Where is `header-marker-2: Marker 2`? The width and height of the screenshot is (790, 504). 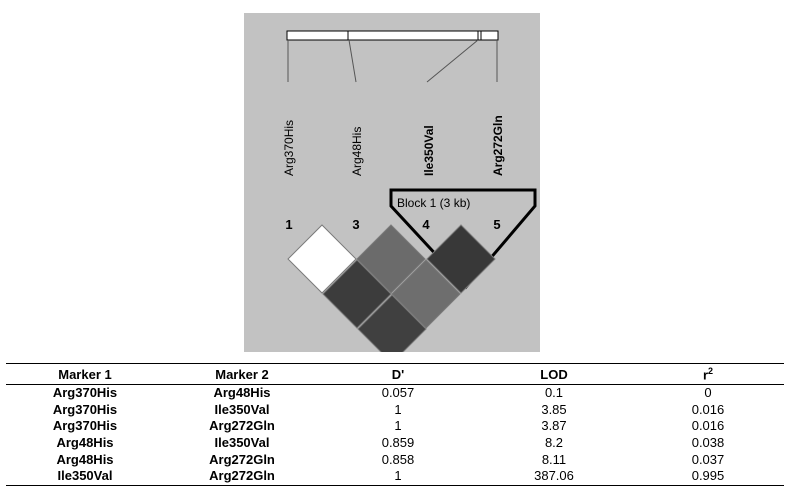
header-marker-2: Marker 2 is located at coordinates (242, 374).